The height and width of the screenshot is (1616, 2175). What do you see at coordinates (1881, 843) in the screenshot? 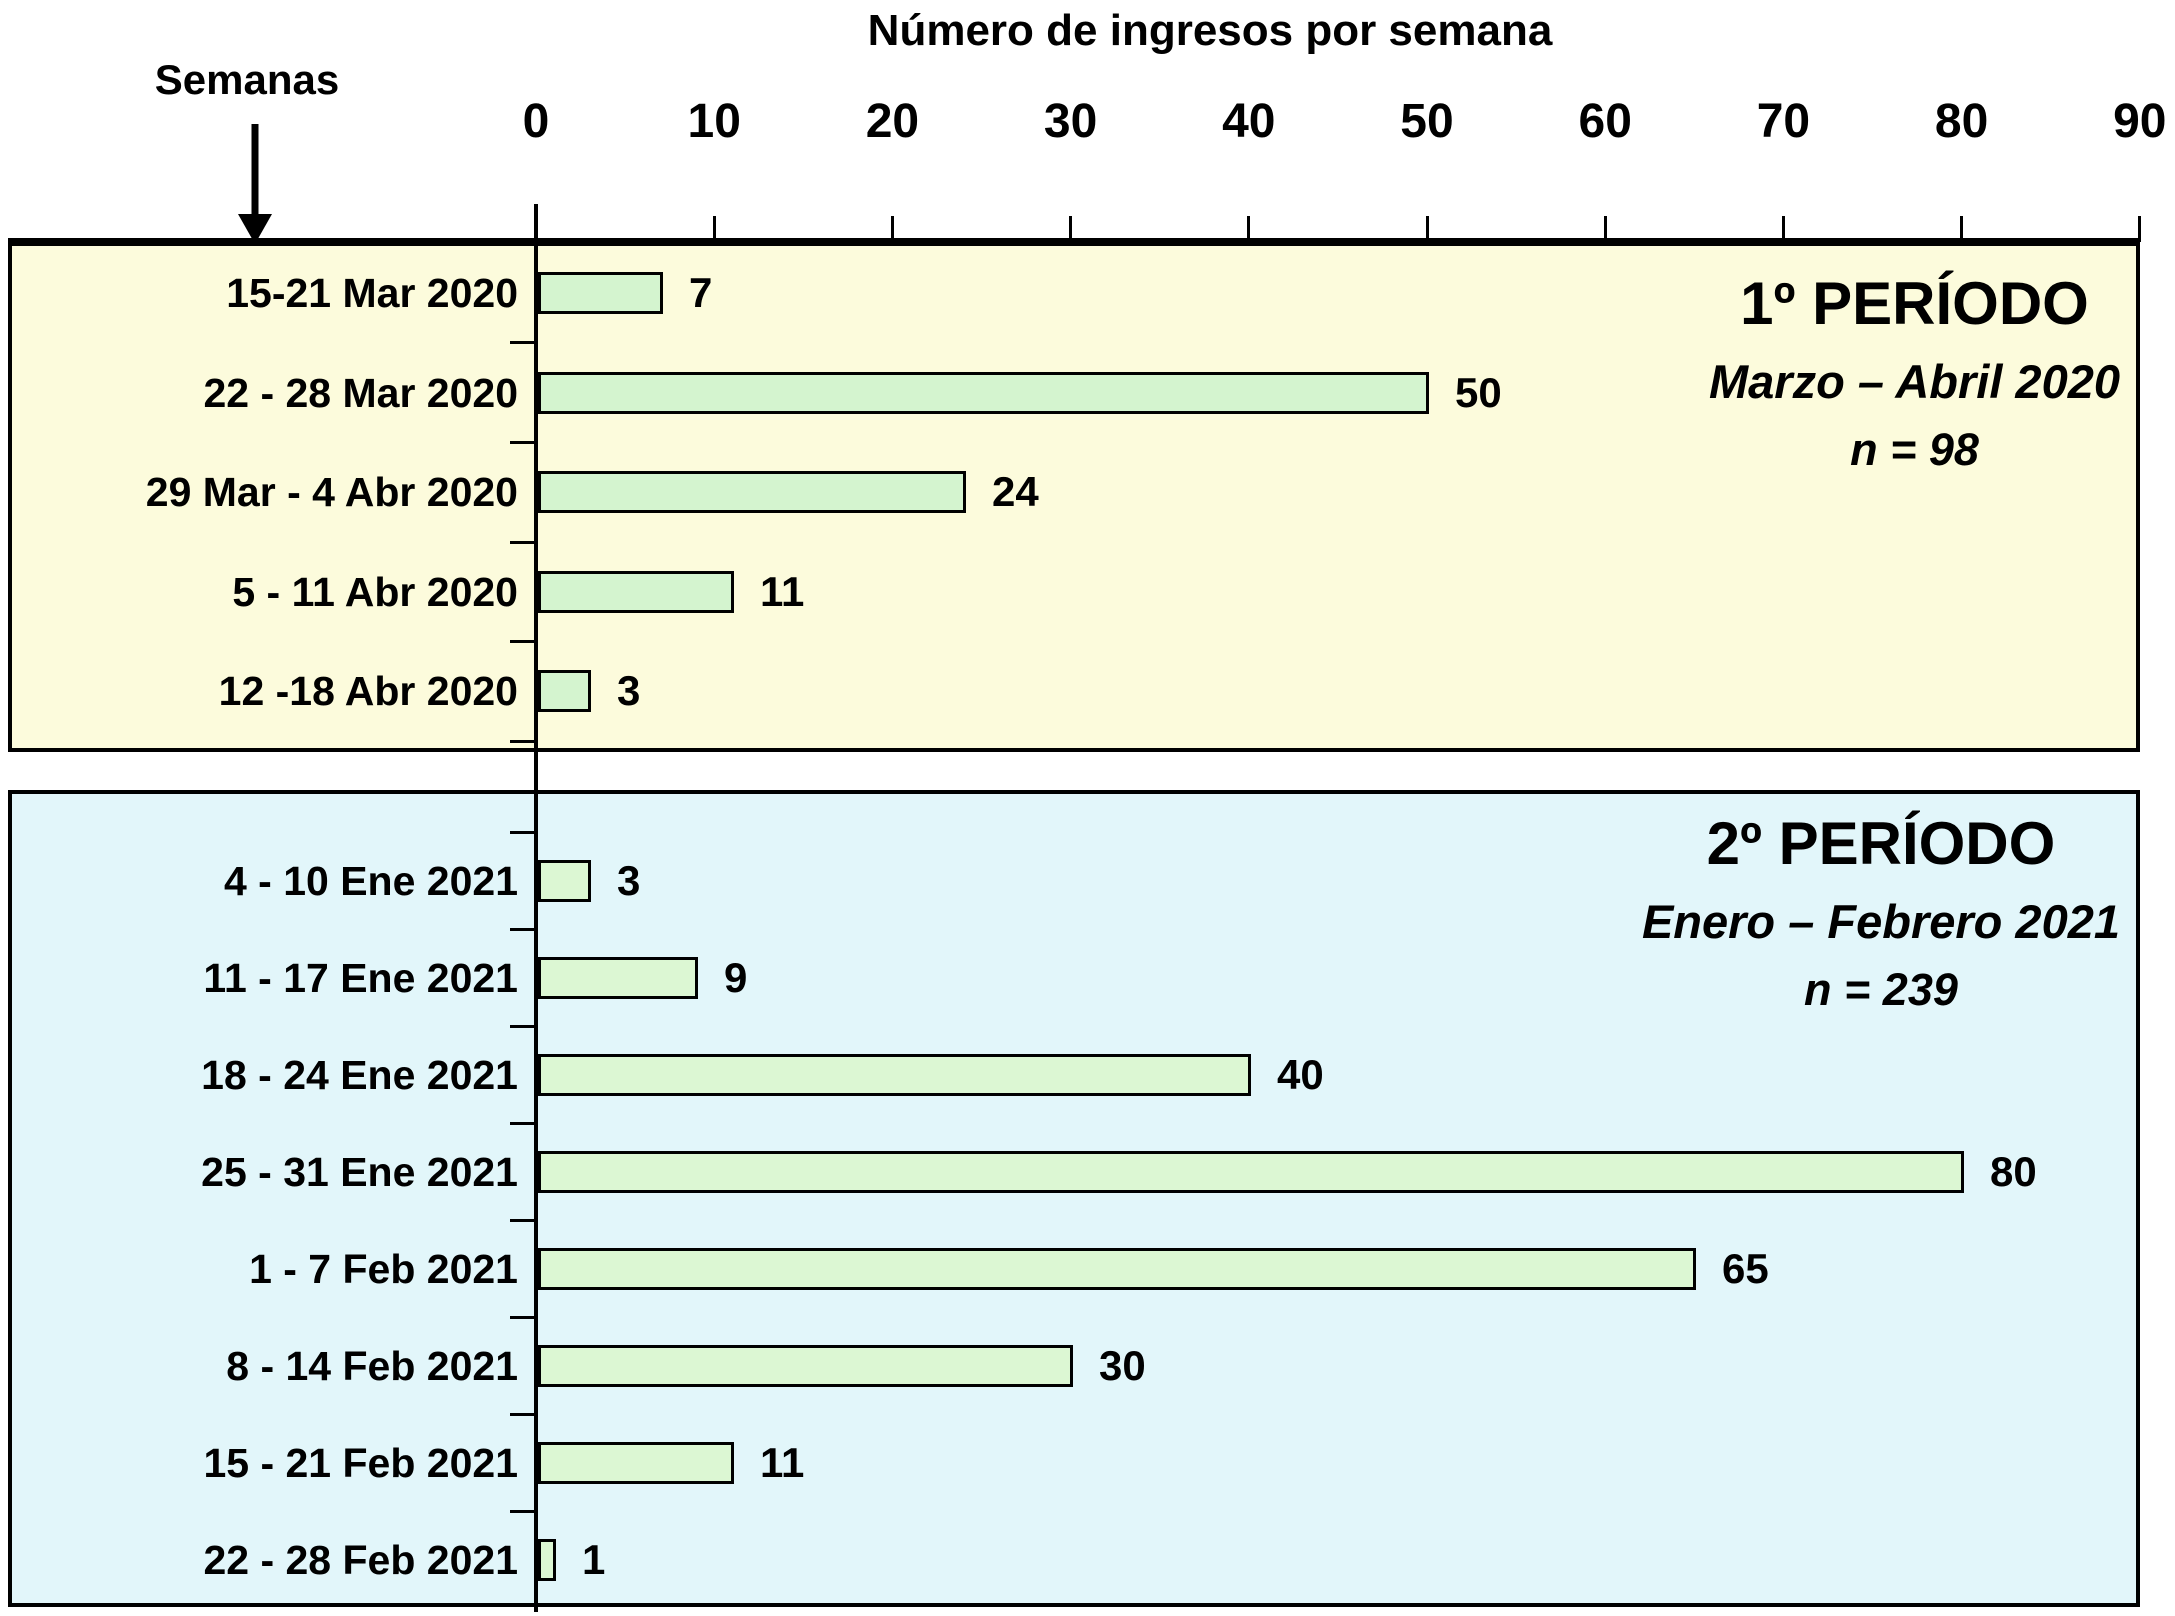
I see `period-2-title: 2º PERÍODO` at bounding box center [1881, 843].